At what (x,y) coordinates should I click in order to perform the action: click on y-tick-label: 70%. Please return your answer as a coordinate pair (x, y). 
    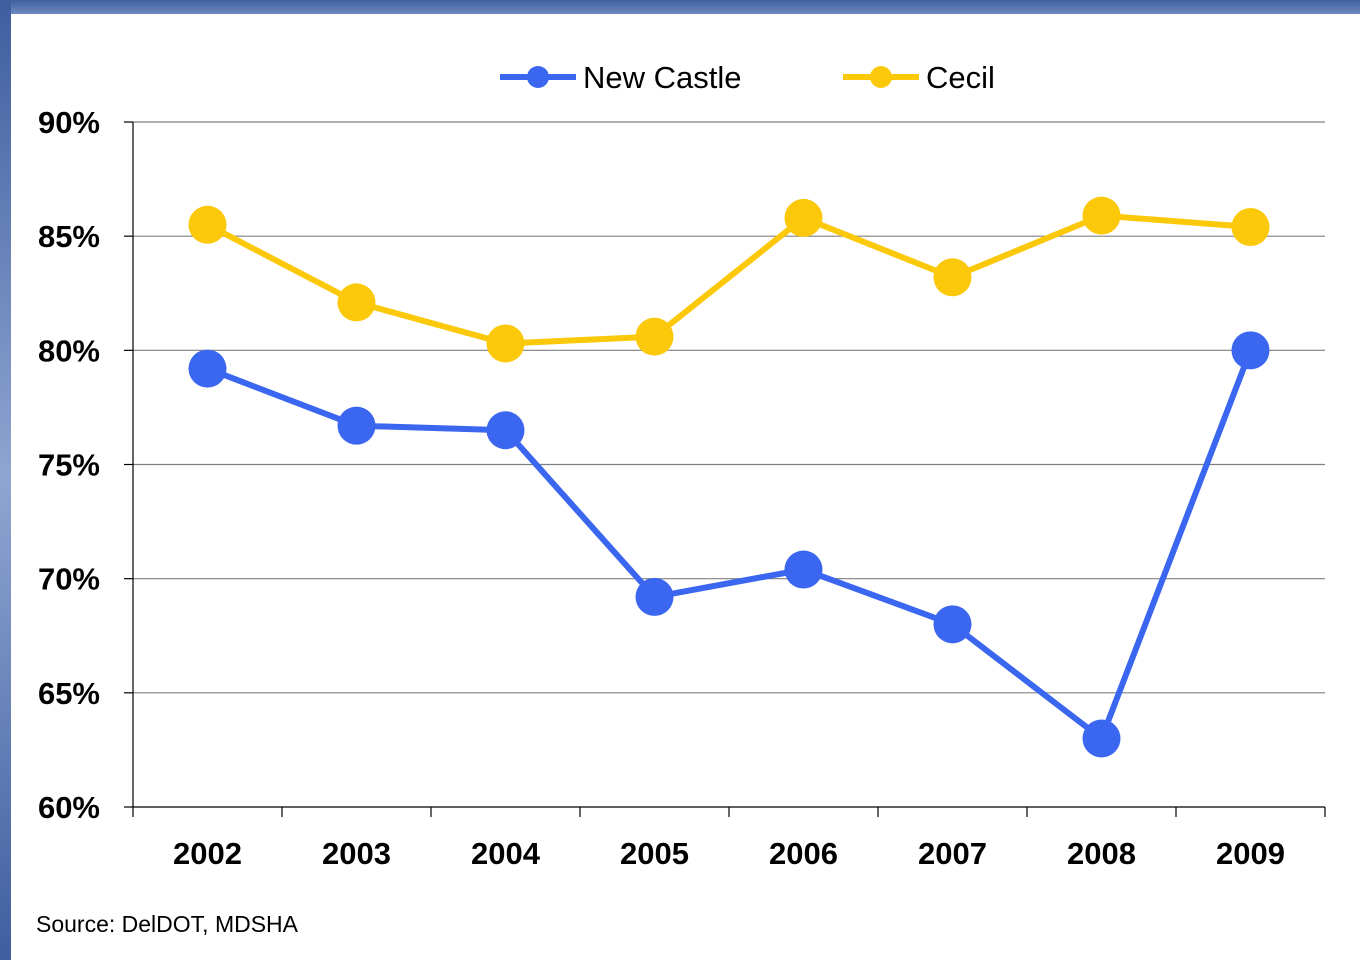
    Looking at the image, I should click on (69, 579).